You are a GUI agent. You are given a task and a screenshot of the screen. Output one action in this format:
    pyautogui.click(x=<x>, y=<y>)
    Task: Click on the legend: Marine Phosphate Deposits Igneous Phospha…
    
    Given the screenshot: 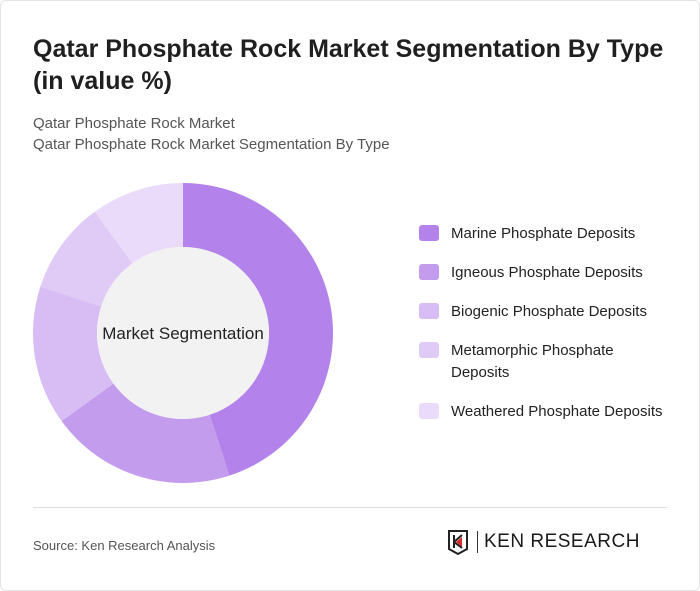 What is the action you would take?
    pyautogui.click(x=549, y=331)
    